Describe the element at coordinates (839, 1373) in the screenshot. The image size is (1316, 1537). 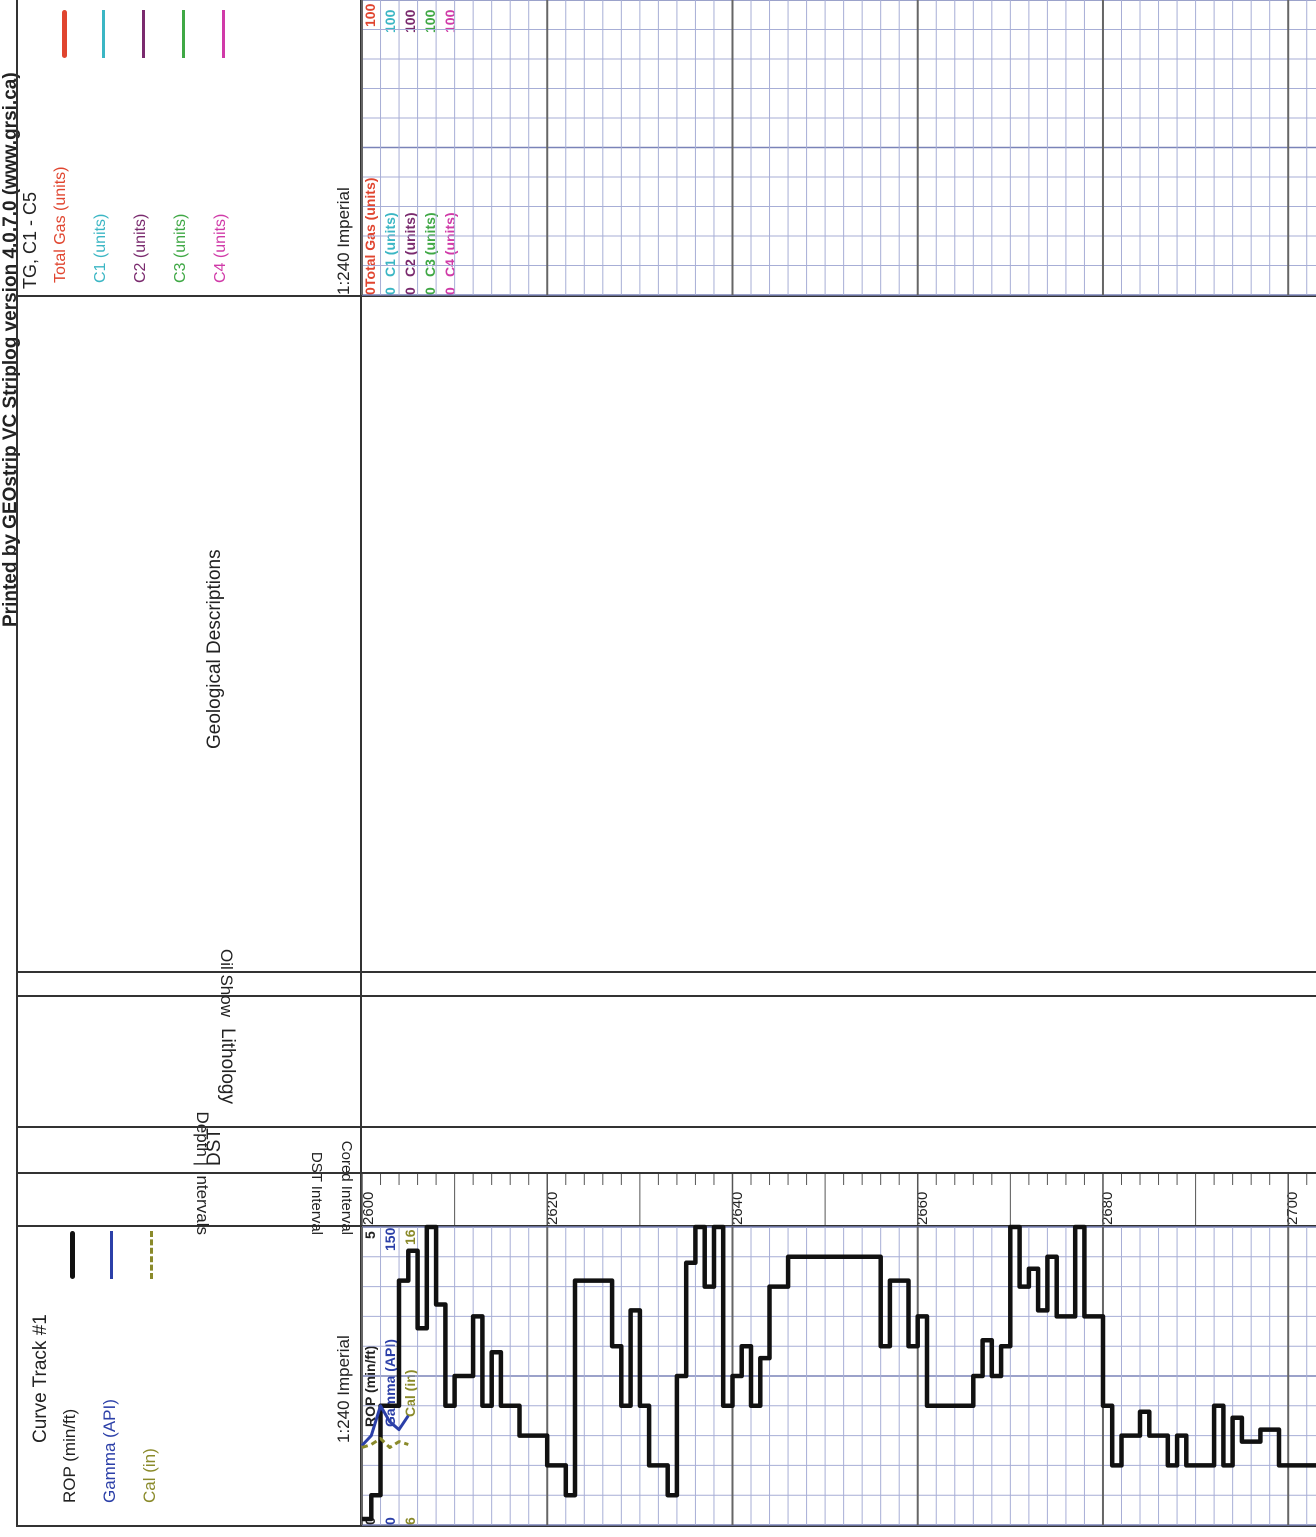
I see `rop-curve` at that location.